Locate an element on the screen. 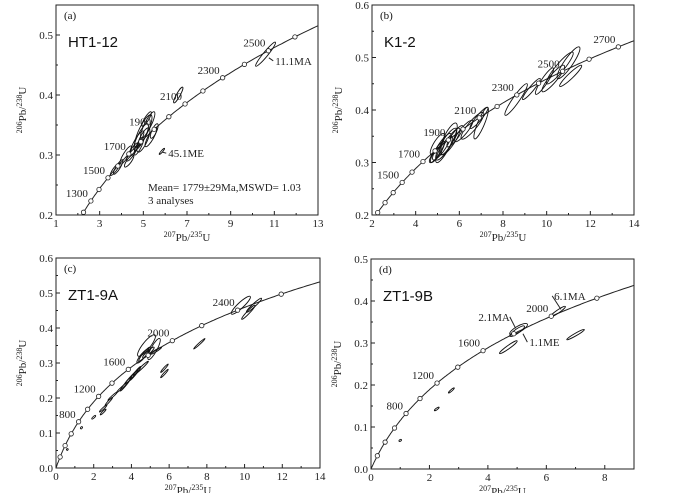  age-label: 1300 is located at coordinates (77, 194).